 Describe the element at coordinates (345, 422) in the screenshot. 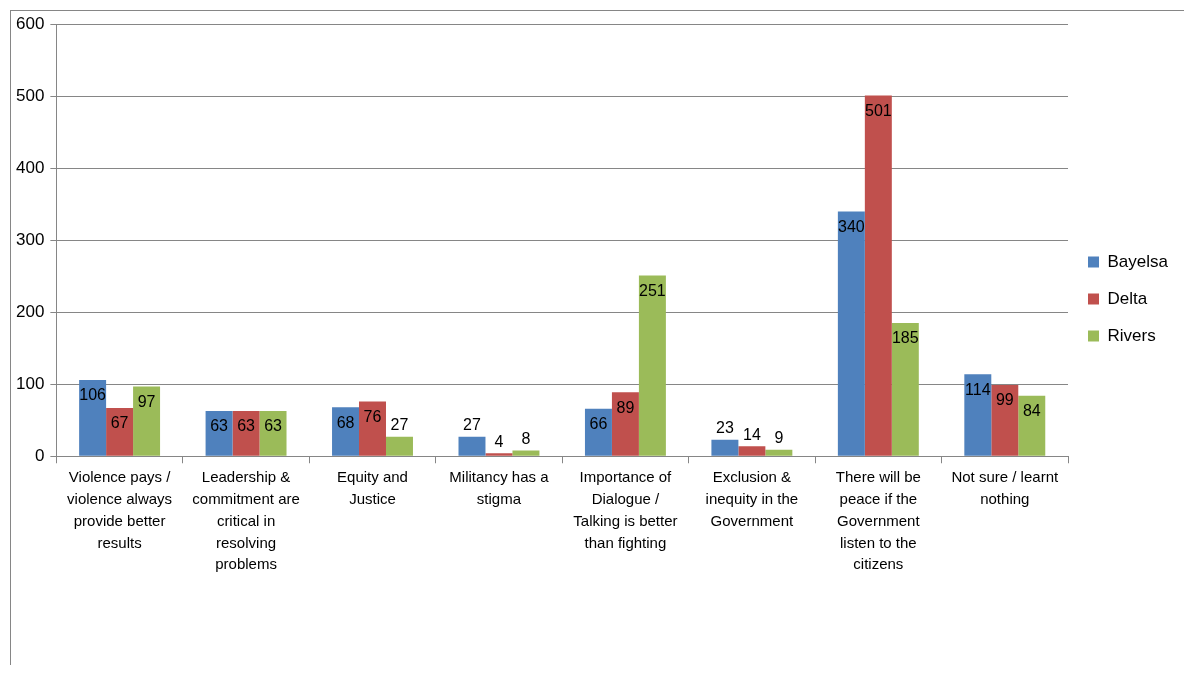

I see `data-label: 68` at that location.